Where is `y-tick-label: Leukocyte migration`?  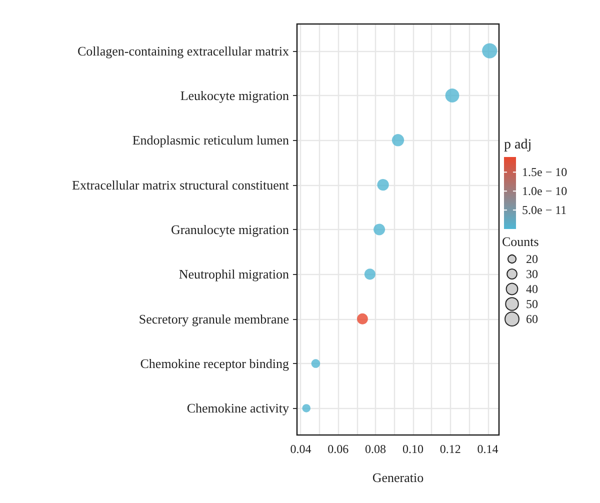
y-tick-label: Leukocyte migration is located at coordinates (235, 95).